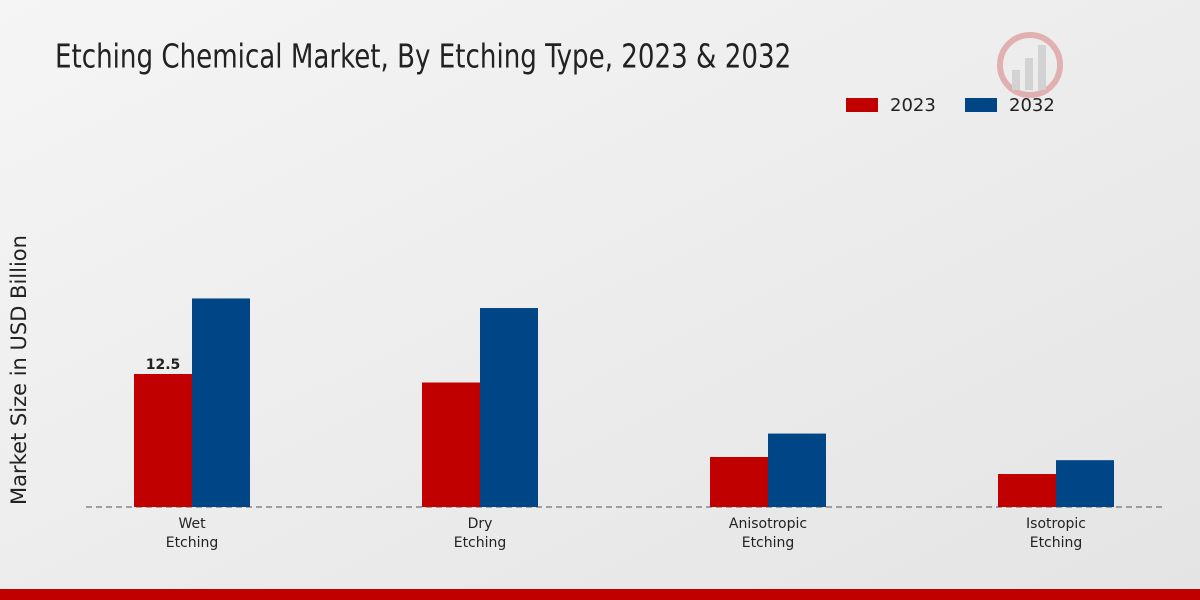 The width and height of the screenshot is (1200, 600). I want to click on watermark, so click(1030, 65).